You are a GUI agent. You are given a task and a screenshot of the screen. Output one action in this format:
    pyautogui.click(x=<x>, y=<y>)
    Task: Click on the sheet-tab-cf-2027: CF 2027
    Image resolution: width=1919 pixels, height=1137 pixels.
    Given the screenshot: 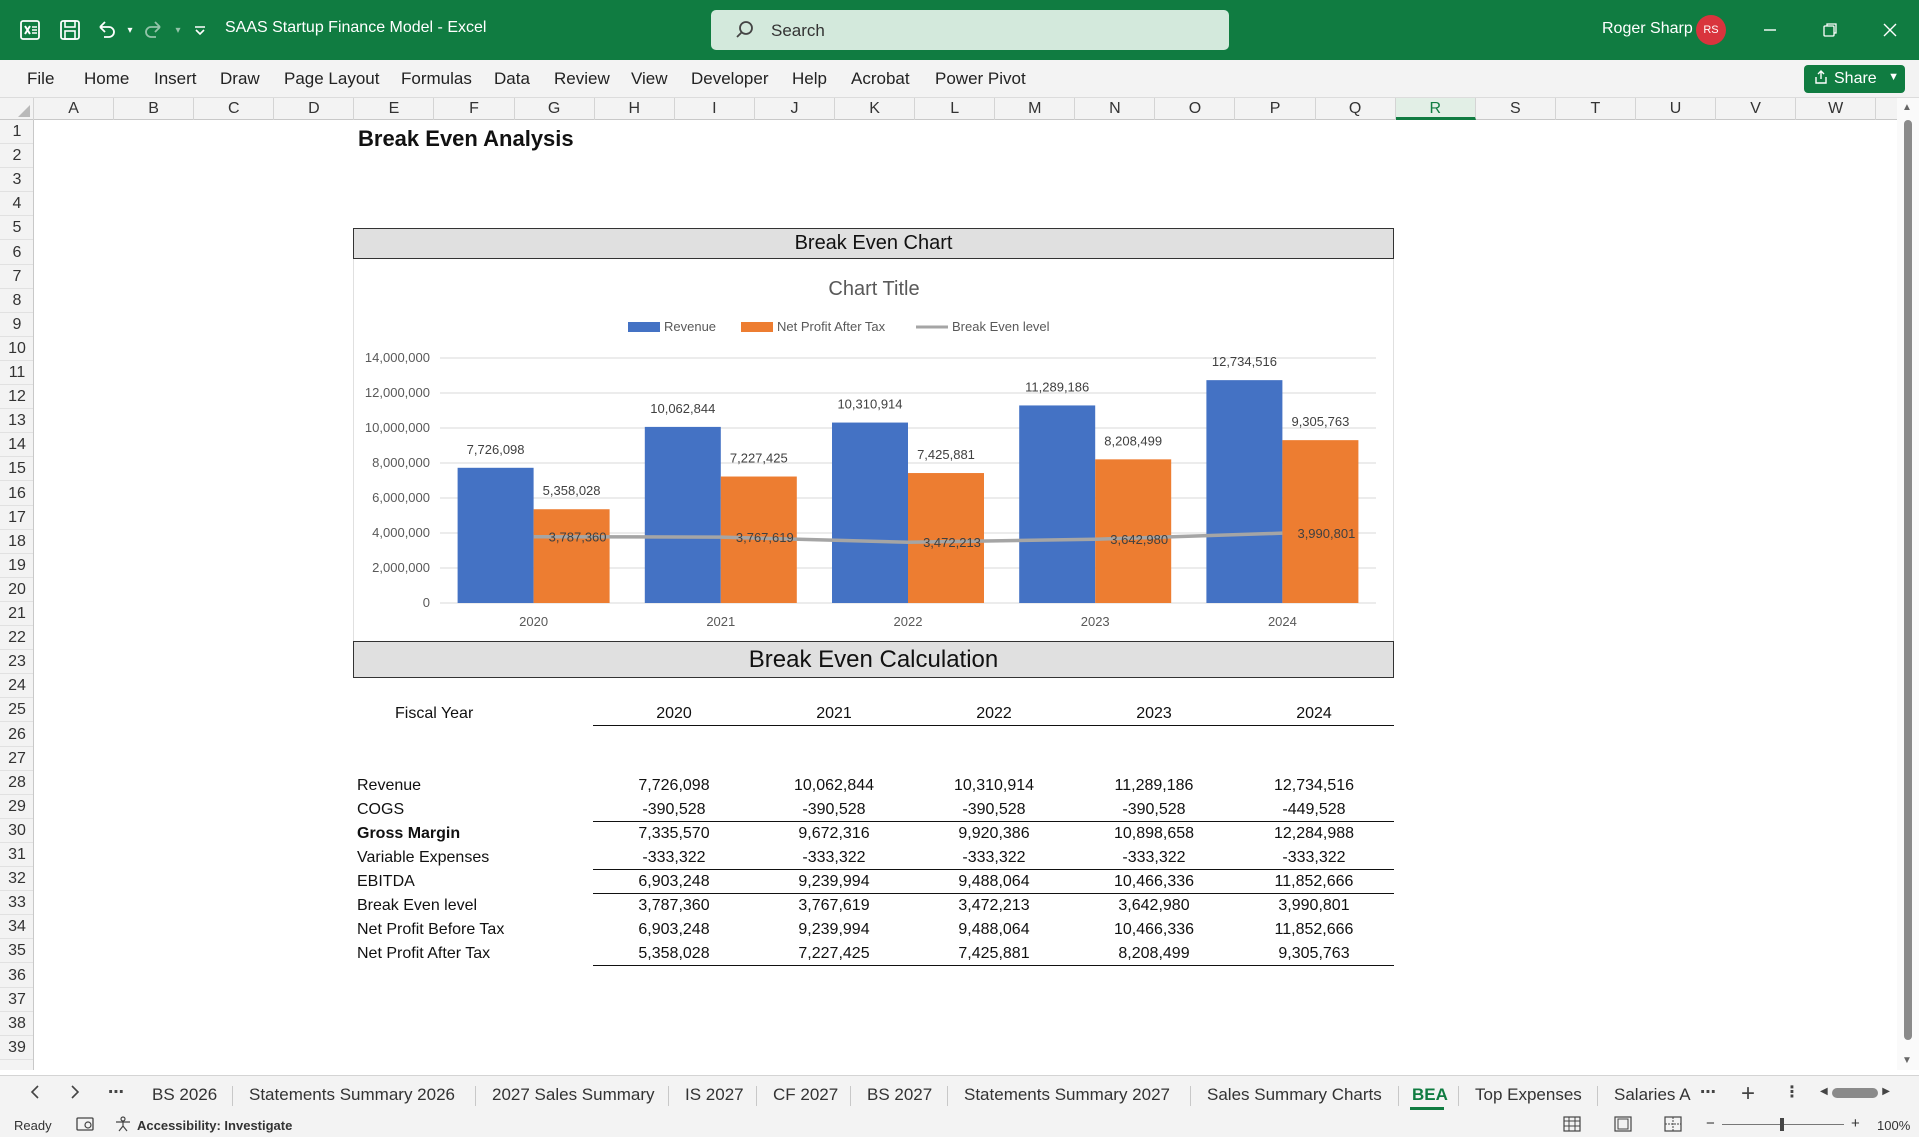 What is the action you would take?
    pyautogui.click(x=806, y=1094)
    